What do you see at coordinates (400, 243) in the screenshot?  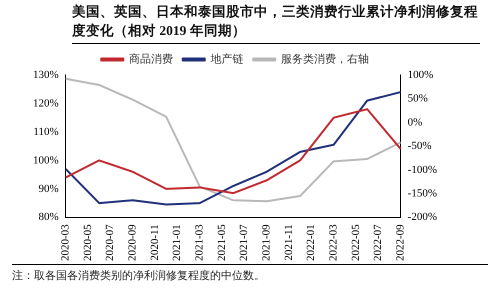 I see `x-tick-label: 2022-09` at bounding box center [400, 243].